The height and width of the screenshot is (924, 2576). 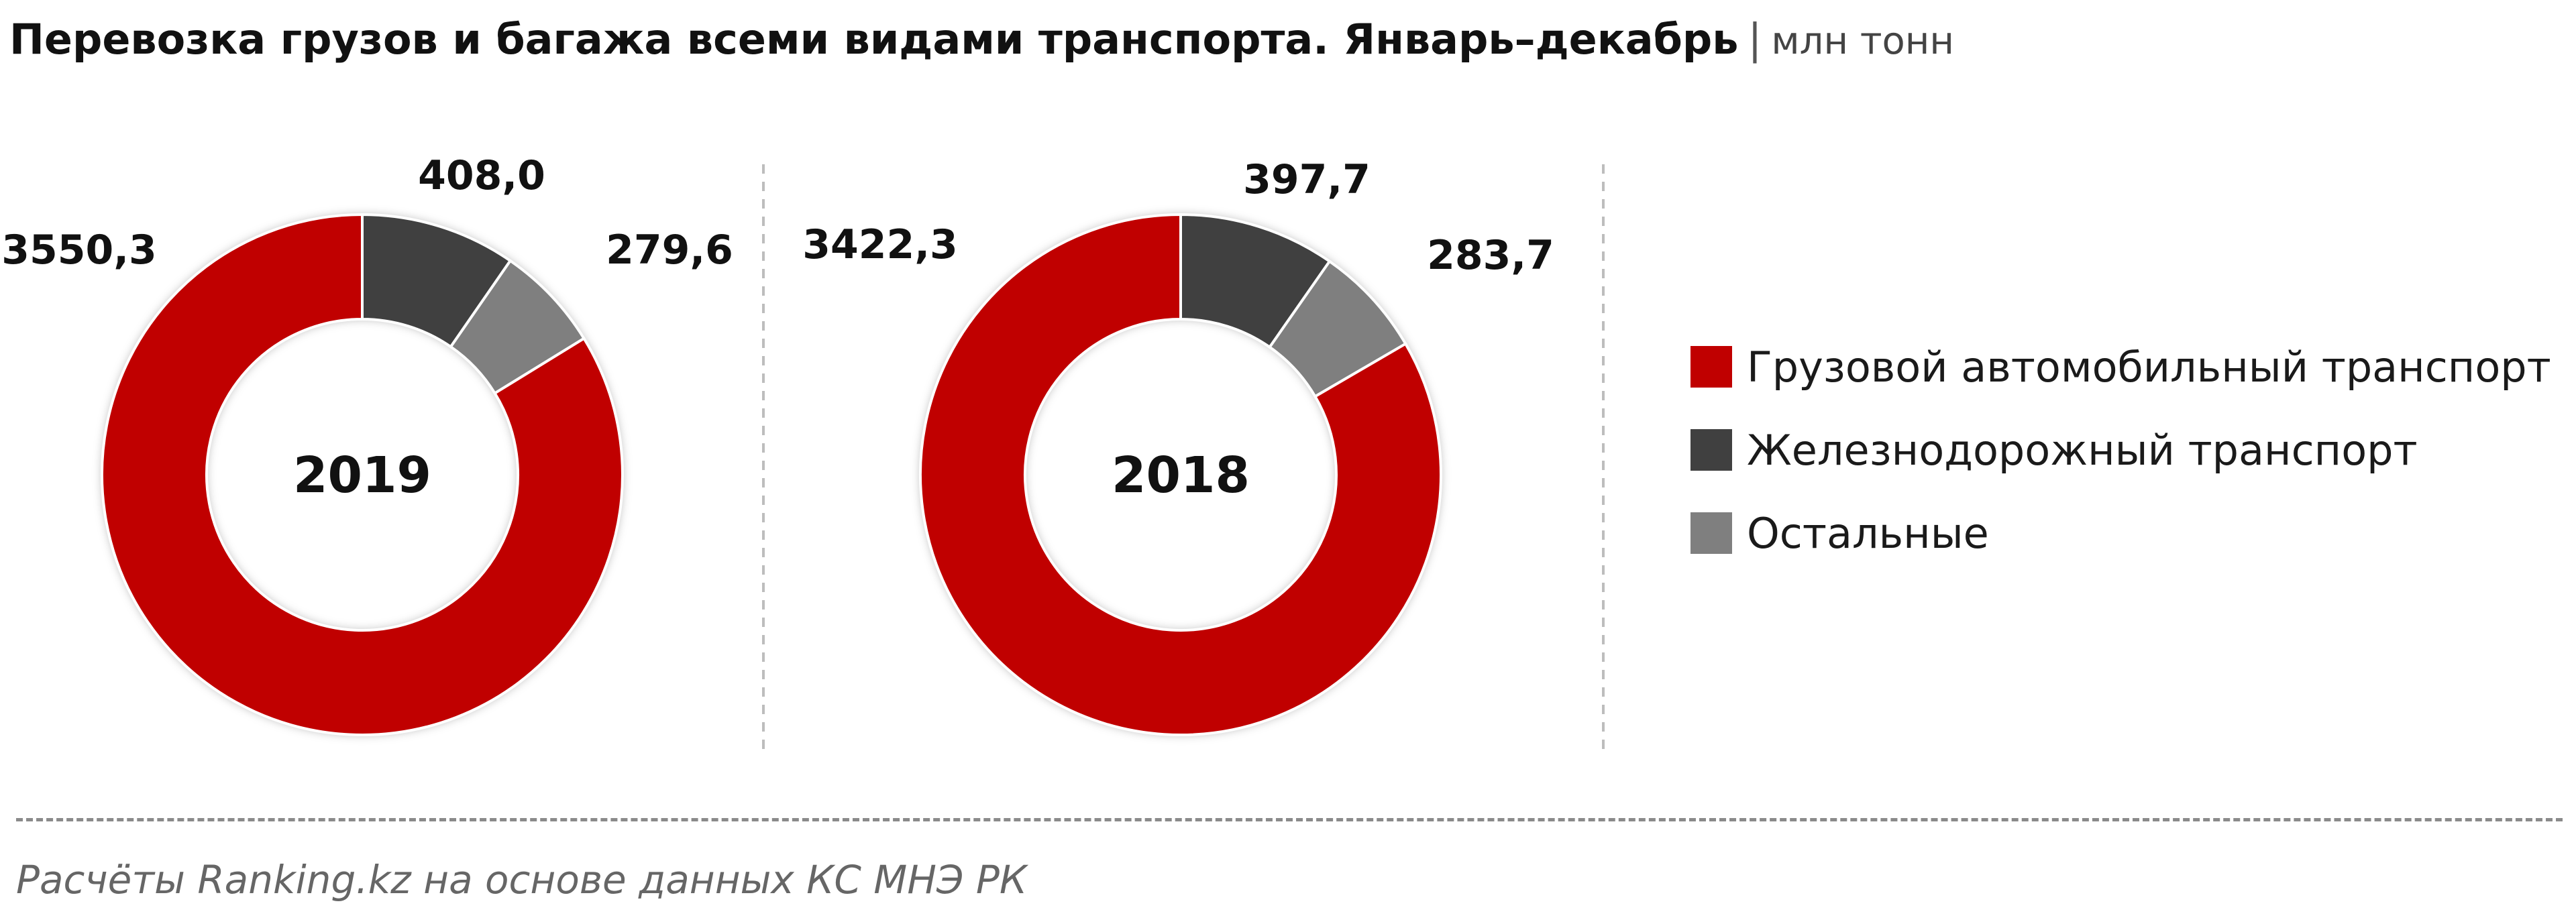 I want to click on legend-item-other: Остальные, so click(x=2120, y=533).